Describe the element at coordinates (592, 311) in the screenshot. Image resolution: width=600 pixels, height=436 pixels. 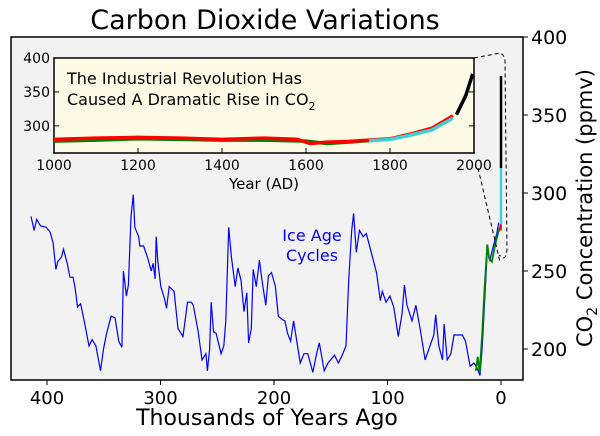
I see `y-axis-label-sub: 2` at that location.